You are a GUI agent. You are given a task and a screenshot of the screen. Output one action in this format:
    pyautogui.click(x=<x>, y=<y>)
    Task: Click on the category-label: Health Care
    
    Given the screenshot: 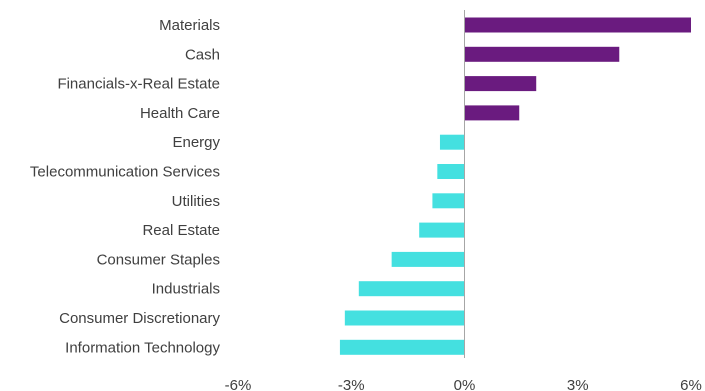 What is the action you would take?
    pyautogui.click(x=180, y=113)
    